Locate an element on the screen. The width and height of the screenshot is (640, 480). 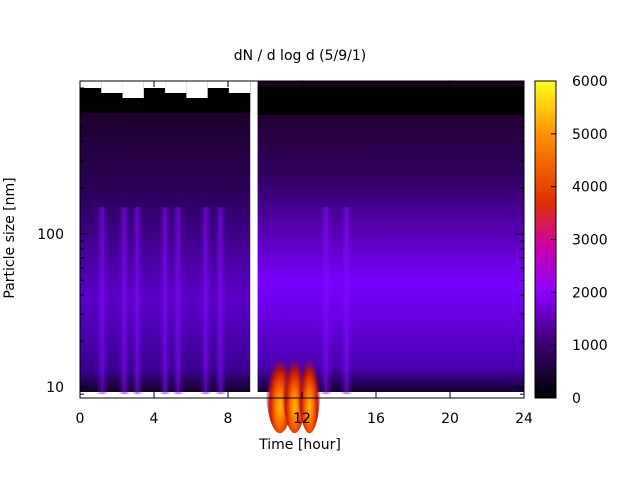
colorbar-tick-label: 2000 is located at coordinates (590, 293).